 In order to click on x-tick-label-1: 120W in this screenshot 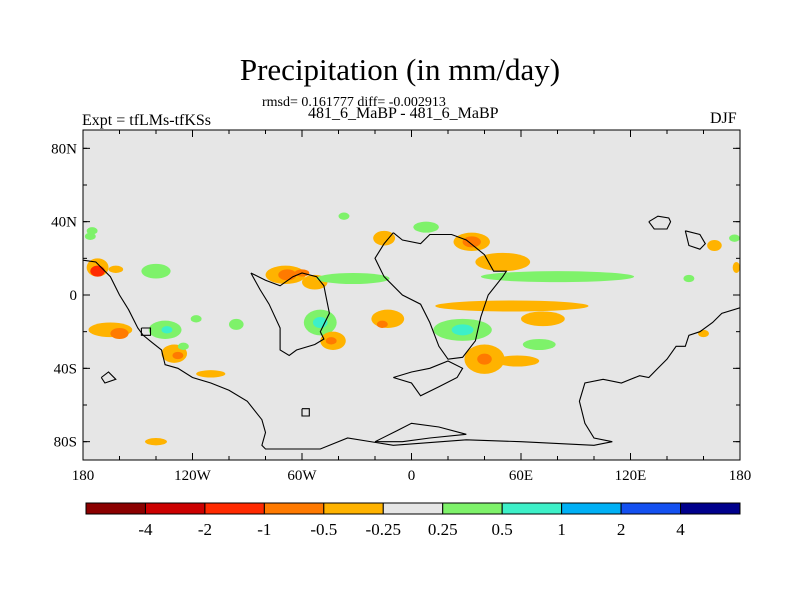, I will do `click(193, 476)`.